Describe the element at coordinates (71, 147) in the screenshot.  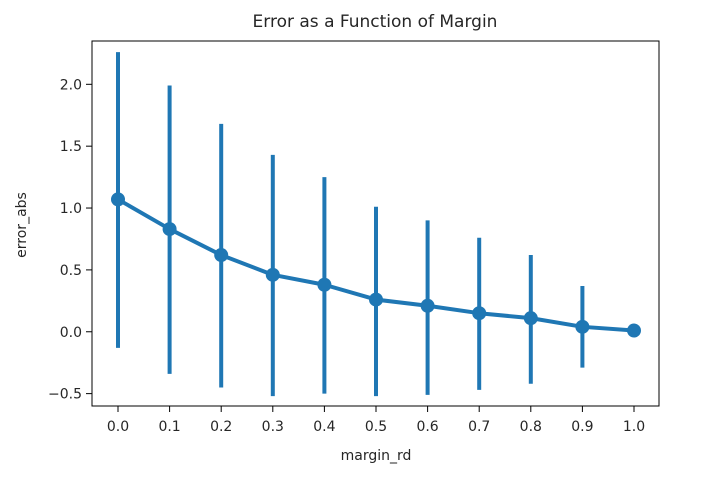
I see `y-tick-label: 1.5` at that location.